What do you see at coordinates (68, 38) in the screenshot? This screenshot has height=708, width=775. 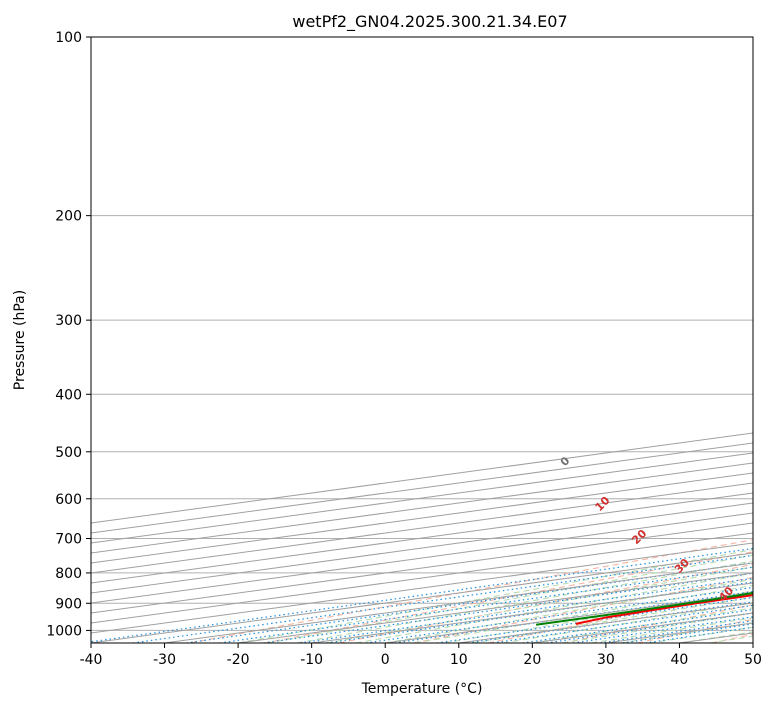 I see `y-tick-label: 100` at bounding box center [68, 38].